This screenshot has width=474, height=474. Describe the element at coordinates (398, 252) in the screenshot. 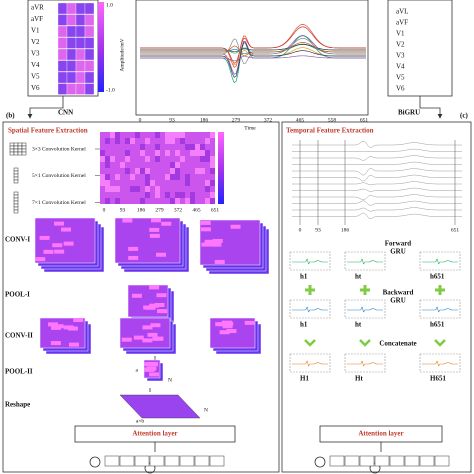

I see `label: GRU` at that location.